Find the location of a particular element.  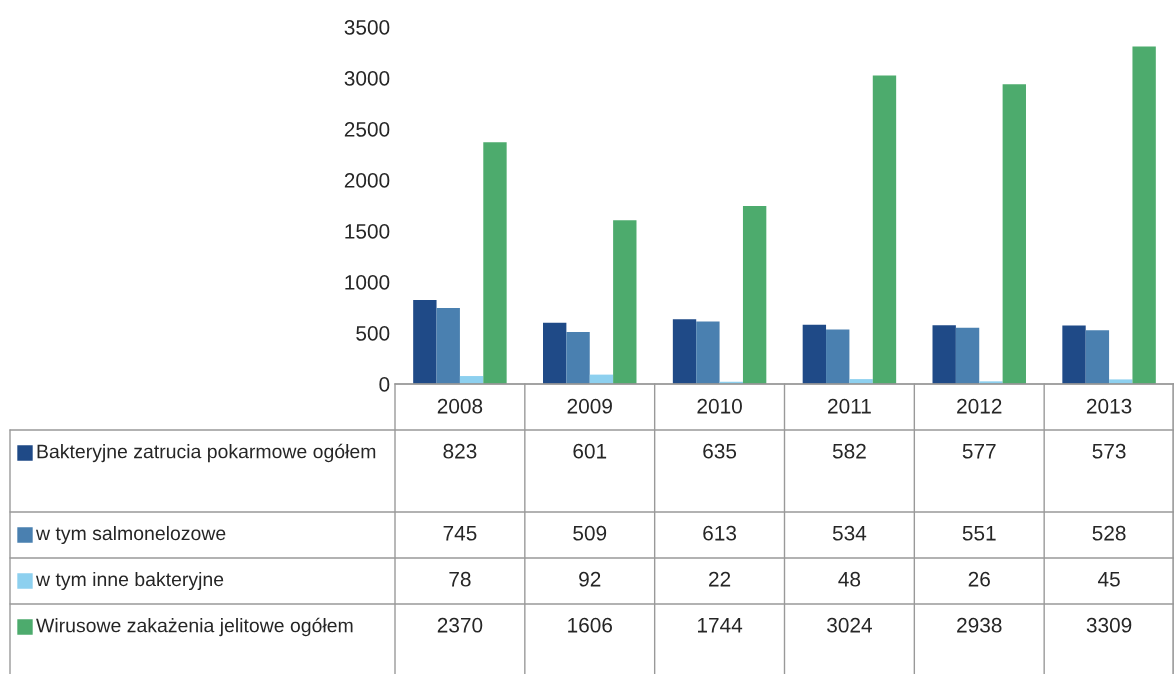

data-label: 22 is located at coordinates (720, 579).